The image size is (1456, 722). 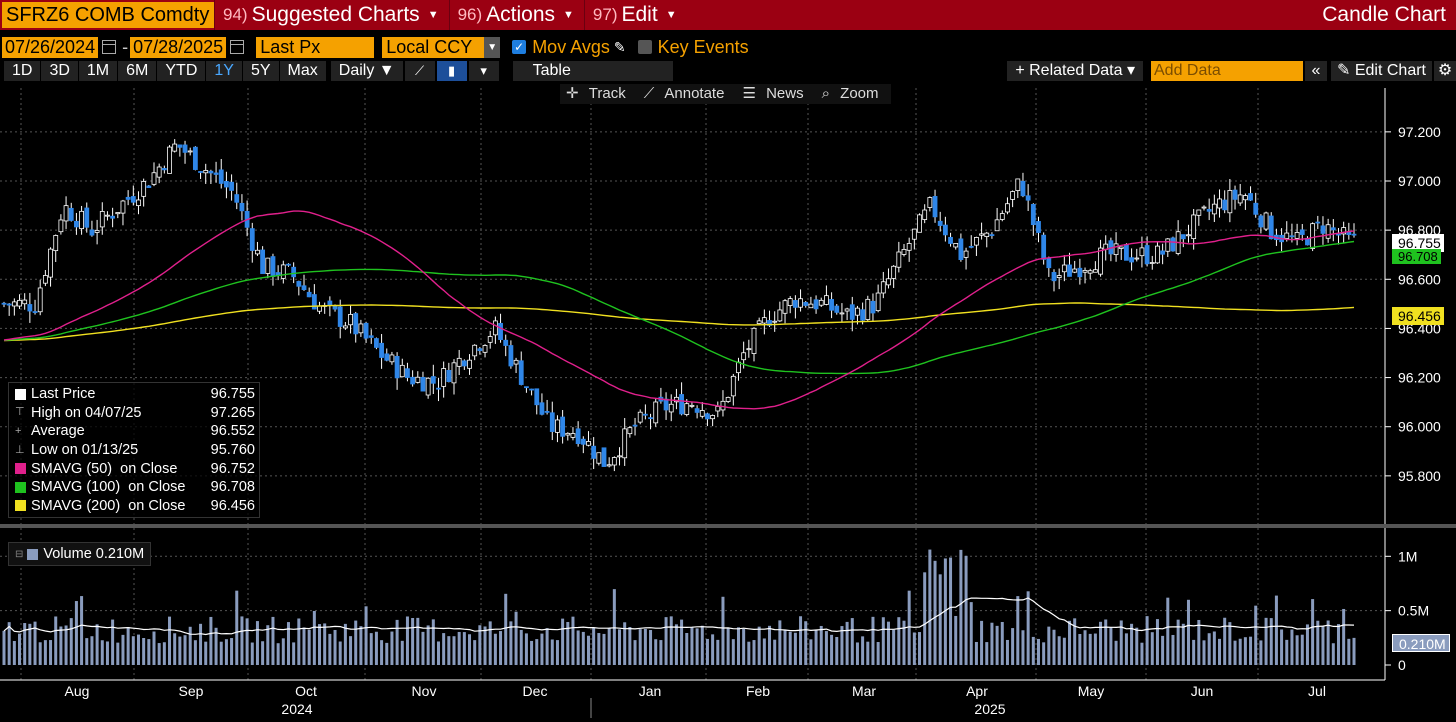 What do you see at coordinates (635, 15) in the screenshot?
I see `edit-menu: 97) Edit ▼` at bounding box center [635, 15].